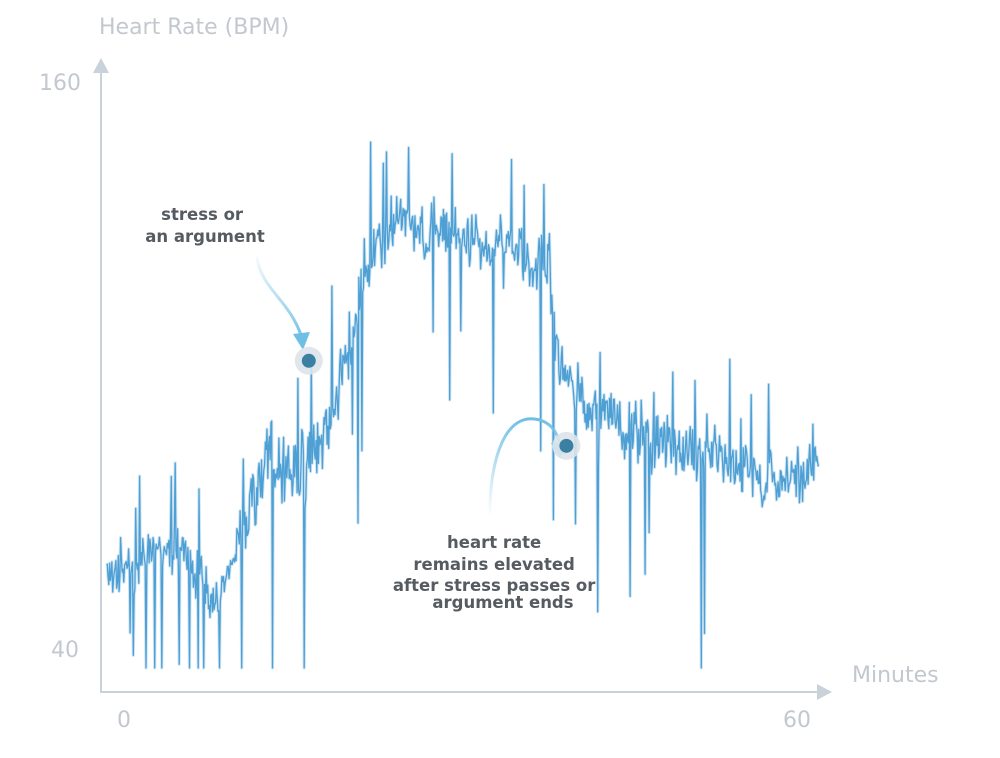  I want to click on y-tick-label: 40, so click(65, 650).